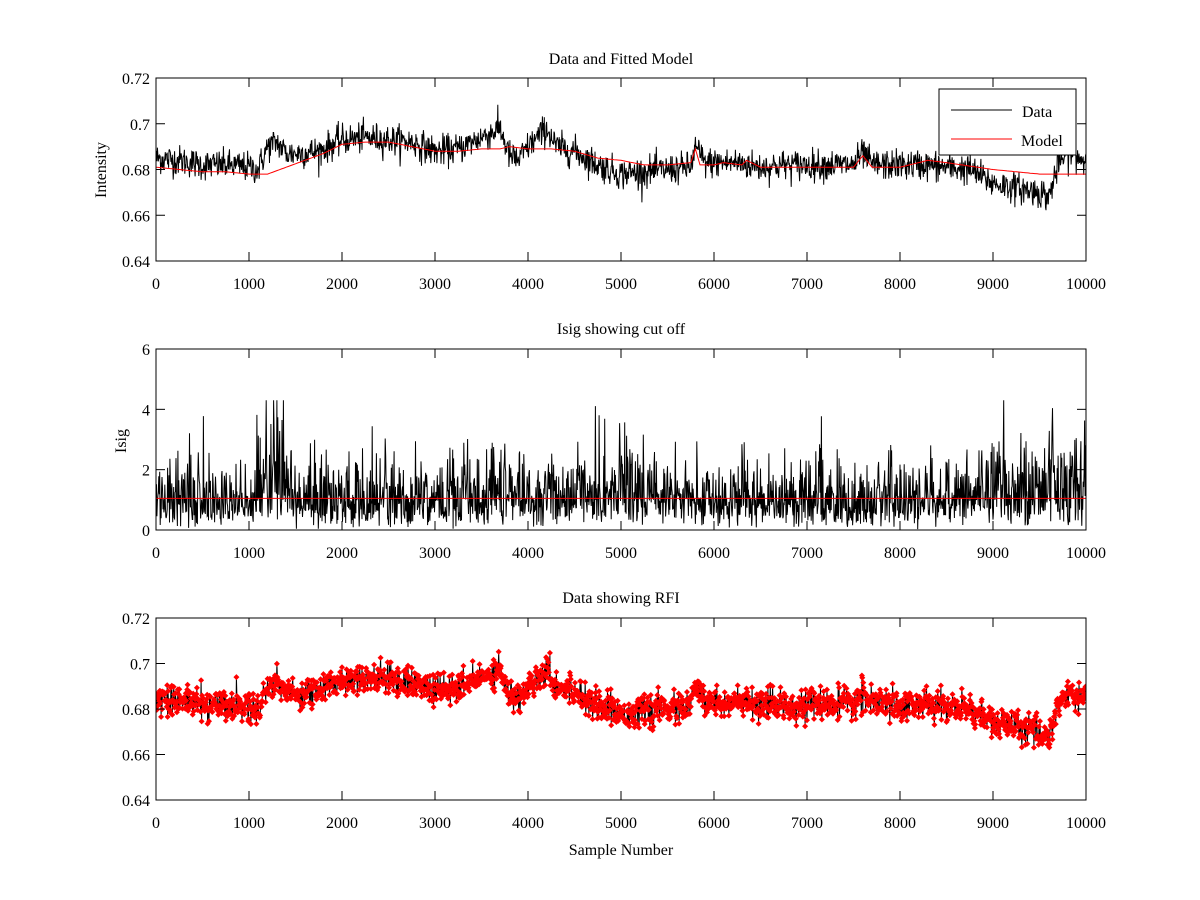 This screenshot has width=1200, height=900. What do you see at coordinates (621, 158) in the screenshot?
I see `series-model-line` at bounding box center [621, 158].